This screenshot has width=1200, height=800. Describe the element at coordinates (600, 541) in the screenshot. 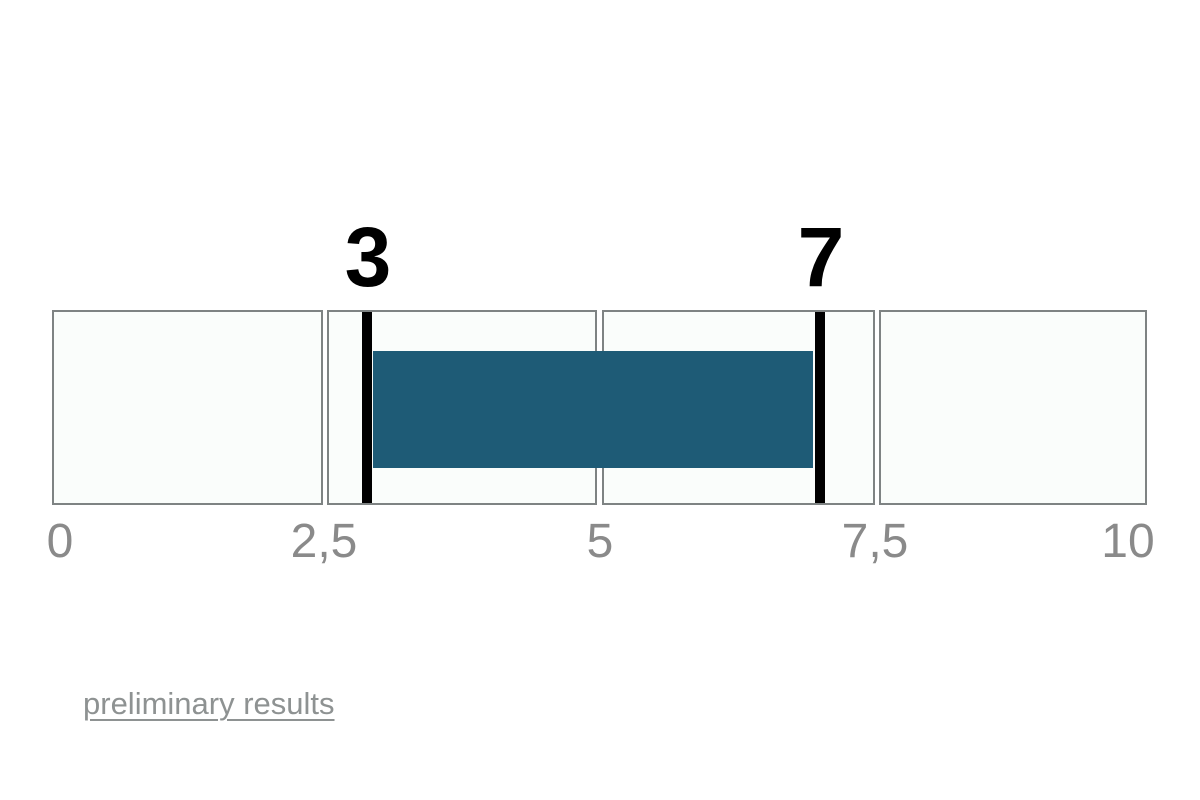

I see `axis-tick-label-5: 5` at that location.